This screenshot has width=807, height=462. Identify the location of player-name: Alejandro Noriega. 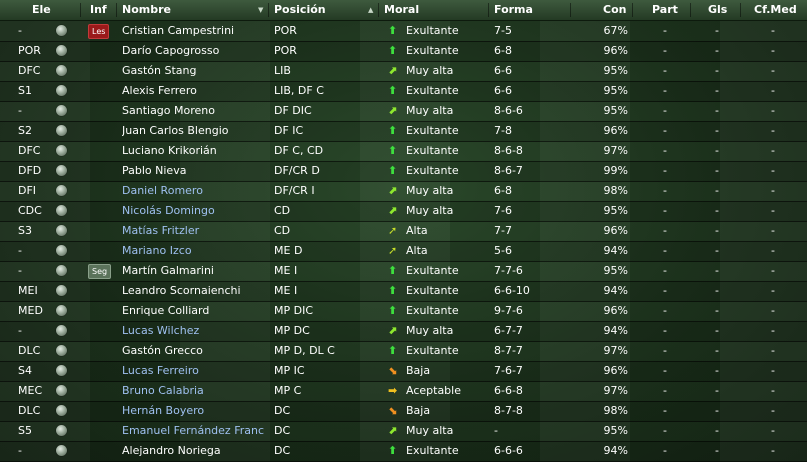
(171, 450).